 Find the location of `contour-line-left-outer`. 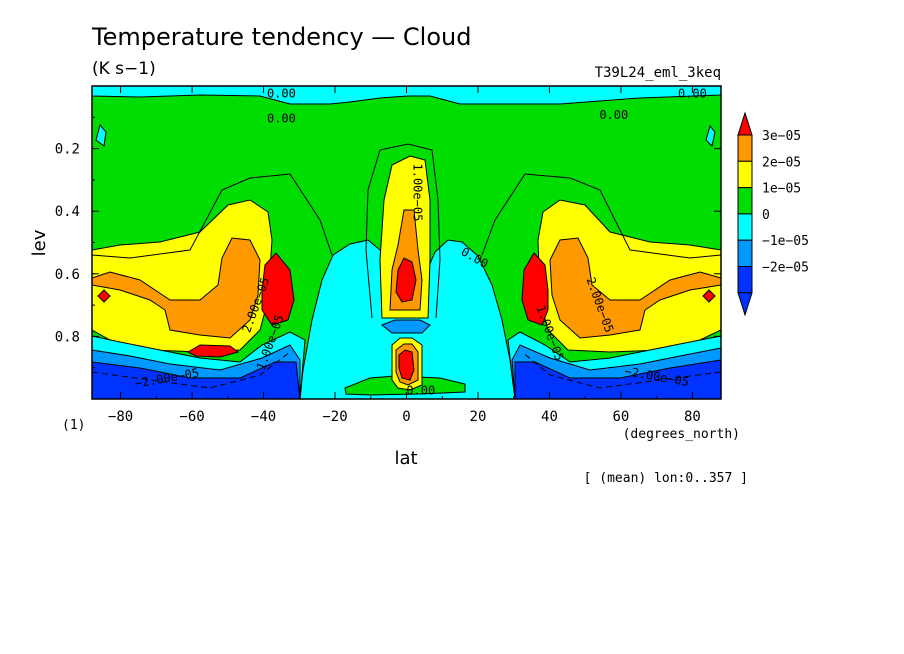

contour-line-left-outer is located at coordinates (212, 216).